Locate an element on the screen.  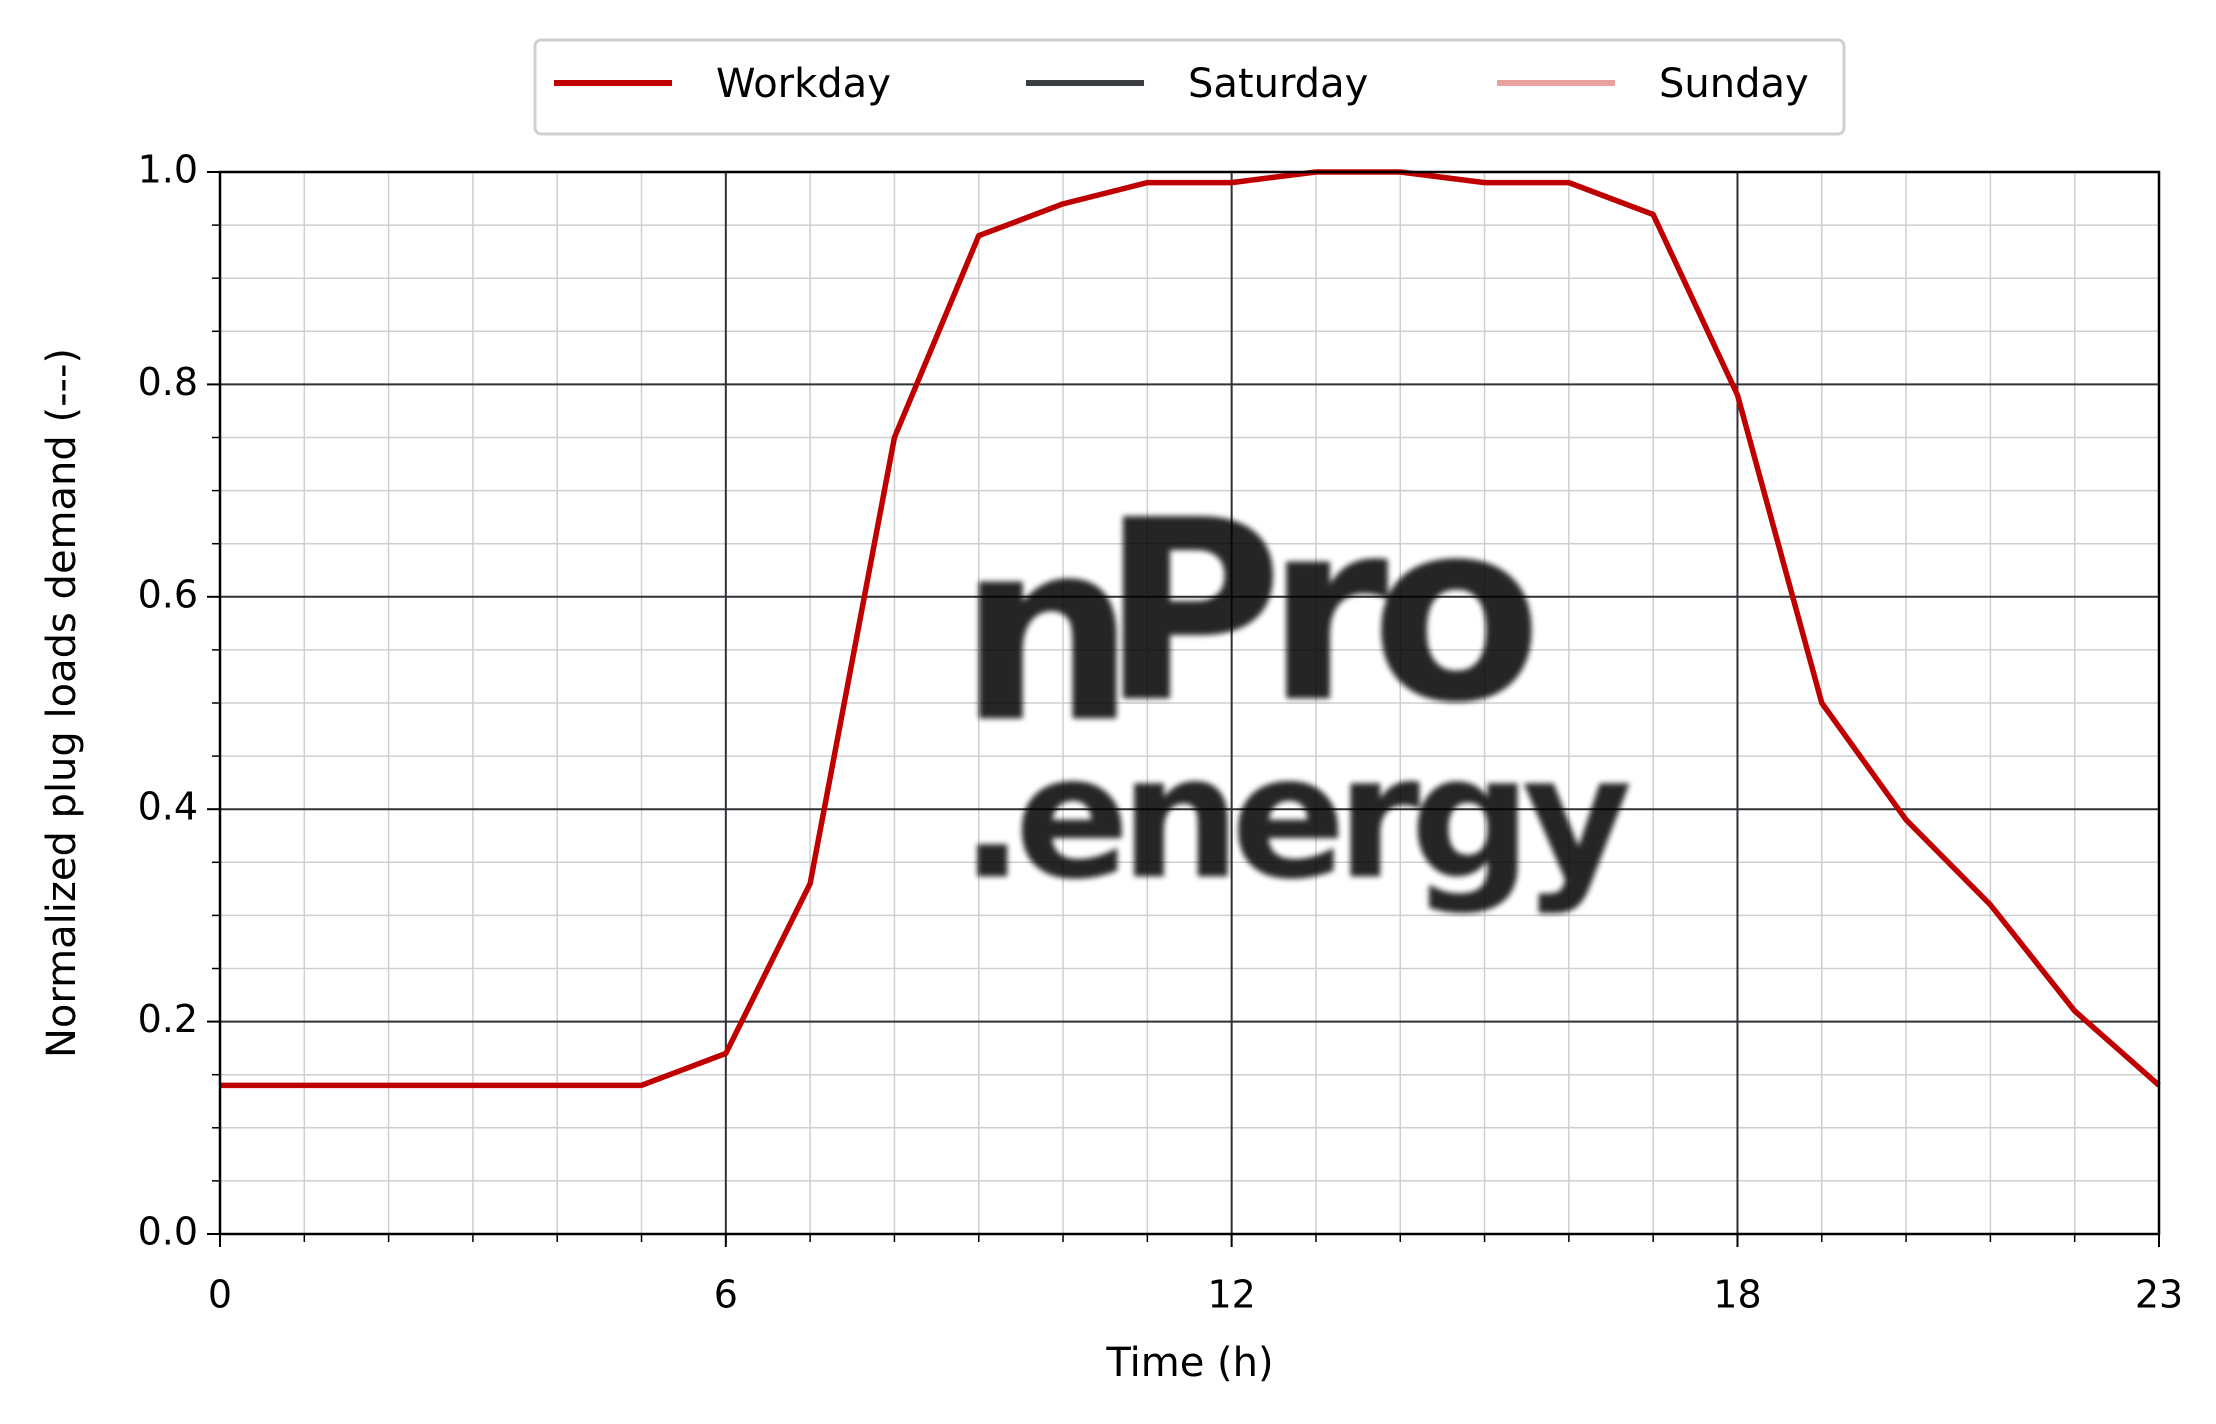
legend-label: Saturday is located at coordinates (1278, 84).